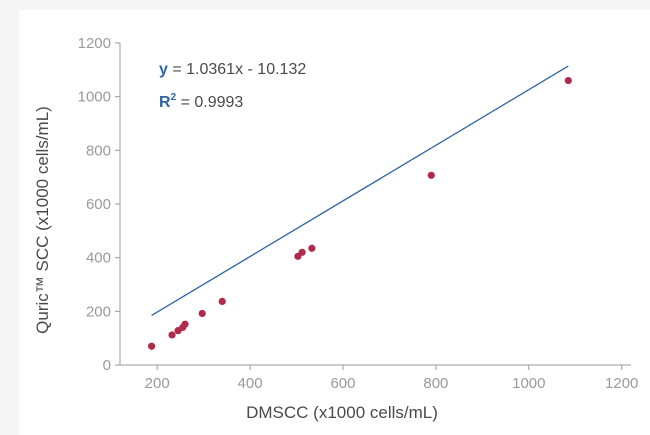 The image size is (650, 435). Describe the element at coordinates (250, 383) in the screenshot. I see `x-tick-label: 400` at that location.